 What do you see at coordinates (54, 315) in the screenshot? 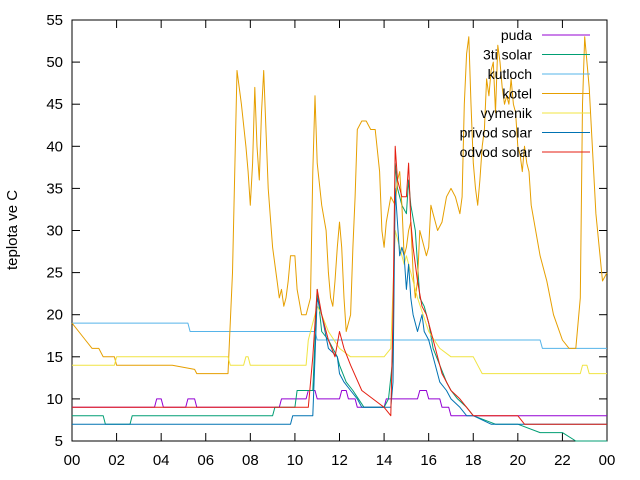
I see `y-tick-label: 20` at bounding box center [54, 315].